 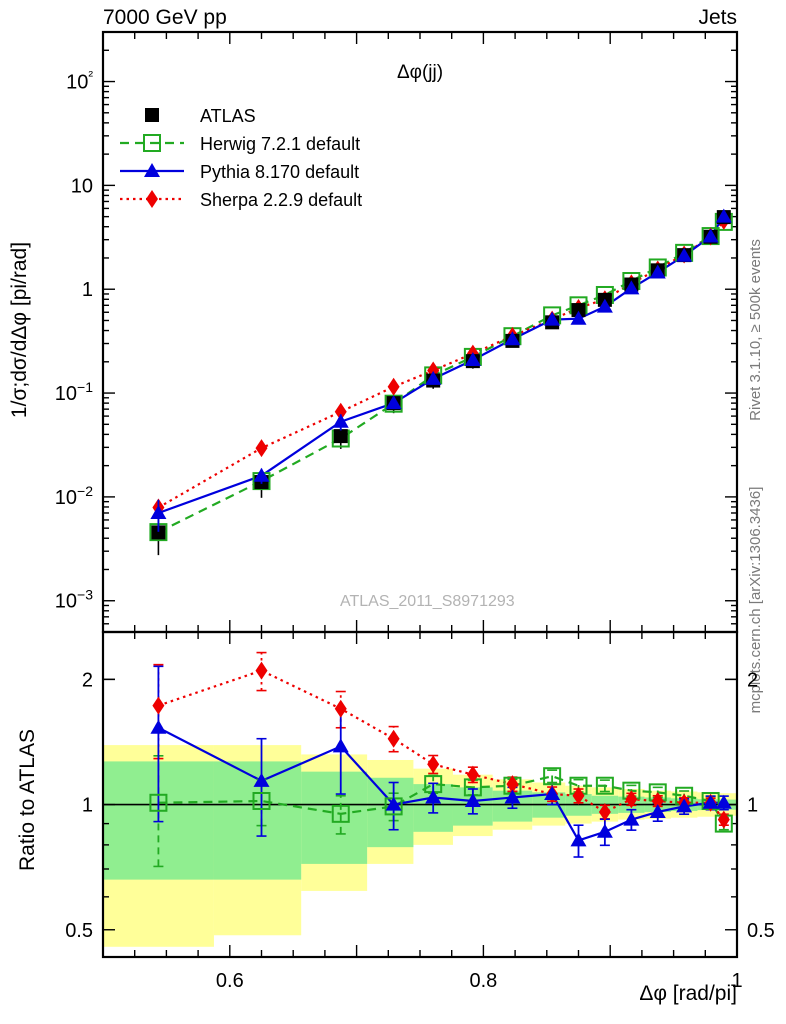 I want to click on ratio-y-ticklabel-left: 1, so click(x=87, y=806).